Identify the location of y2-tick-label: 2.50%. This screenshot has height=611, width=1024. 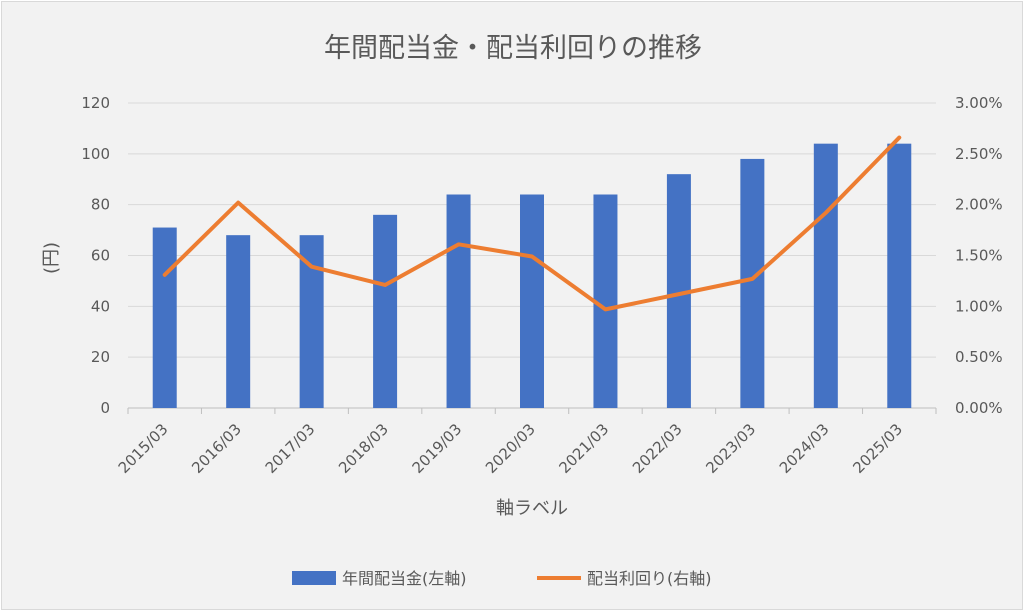
(979, 154).